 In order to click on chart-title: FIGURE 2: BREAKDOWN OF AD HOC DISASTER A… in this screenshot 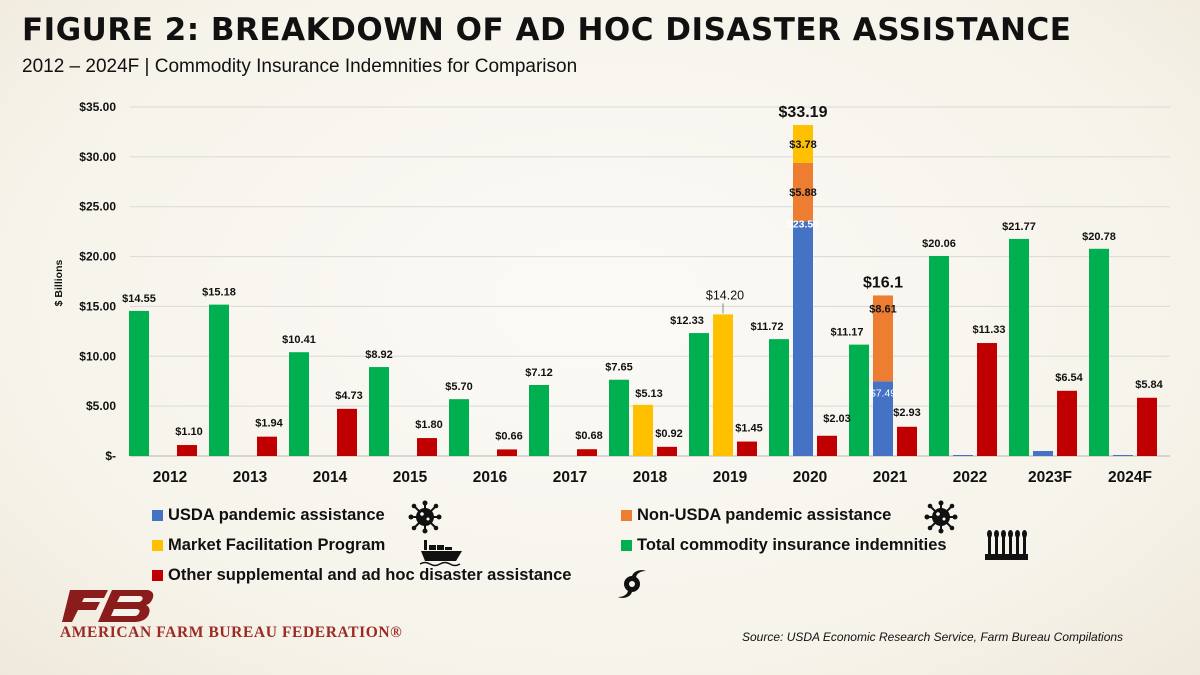, I will do `click(547, 30)`.